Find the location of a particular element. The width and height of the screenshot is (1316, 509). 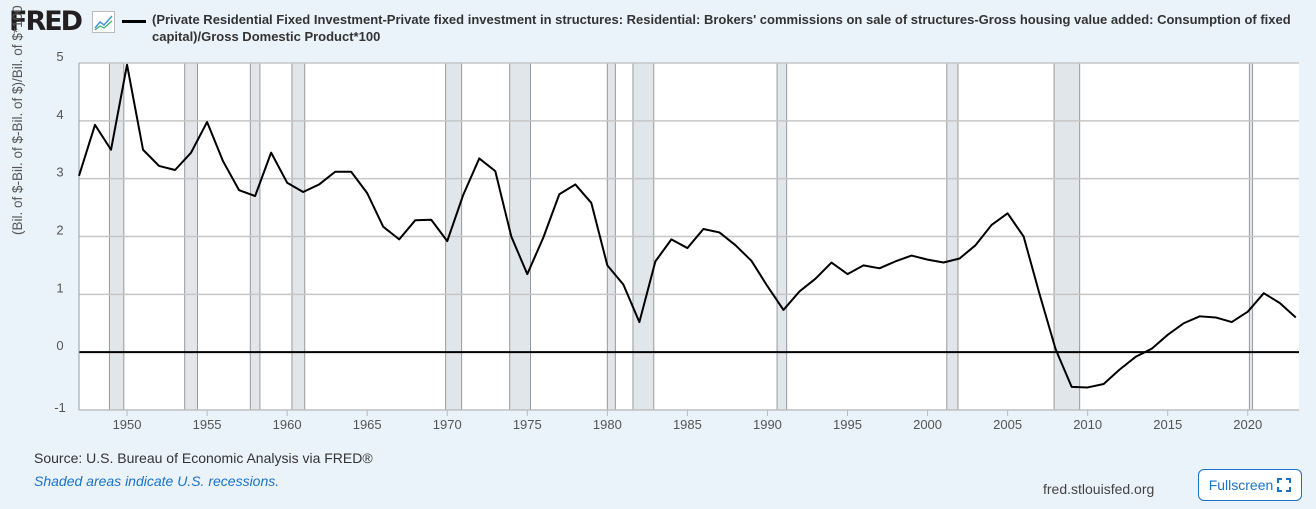

x-tick-label: 1970 is located at coordinates (447, 424).